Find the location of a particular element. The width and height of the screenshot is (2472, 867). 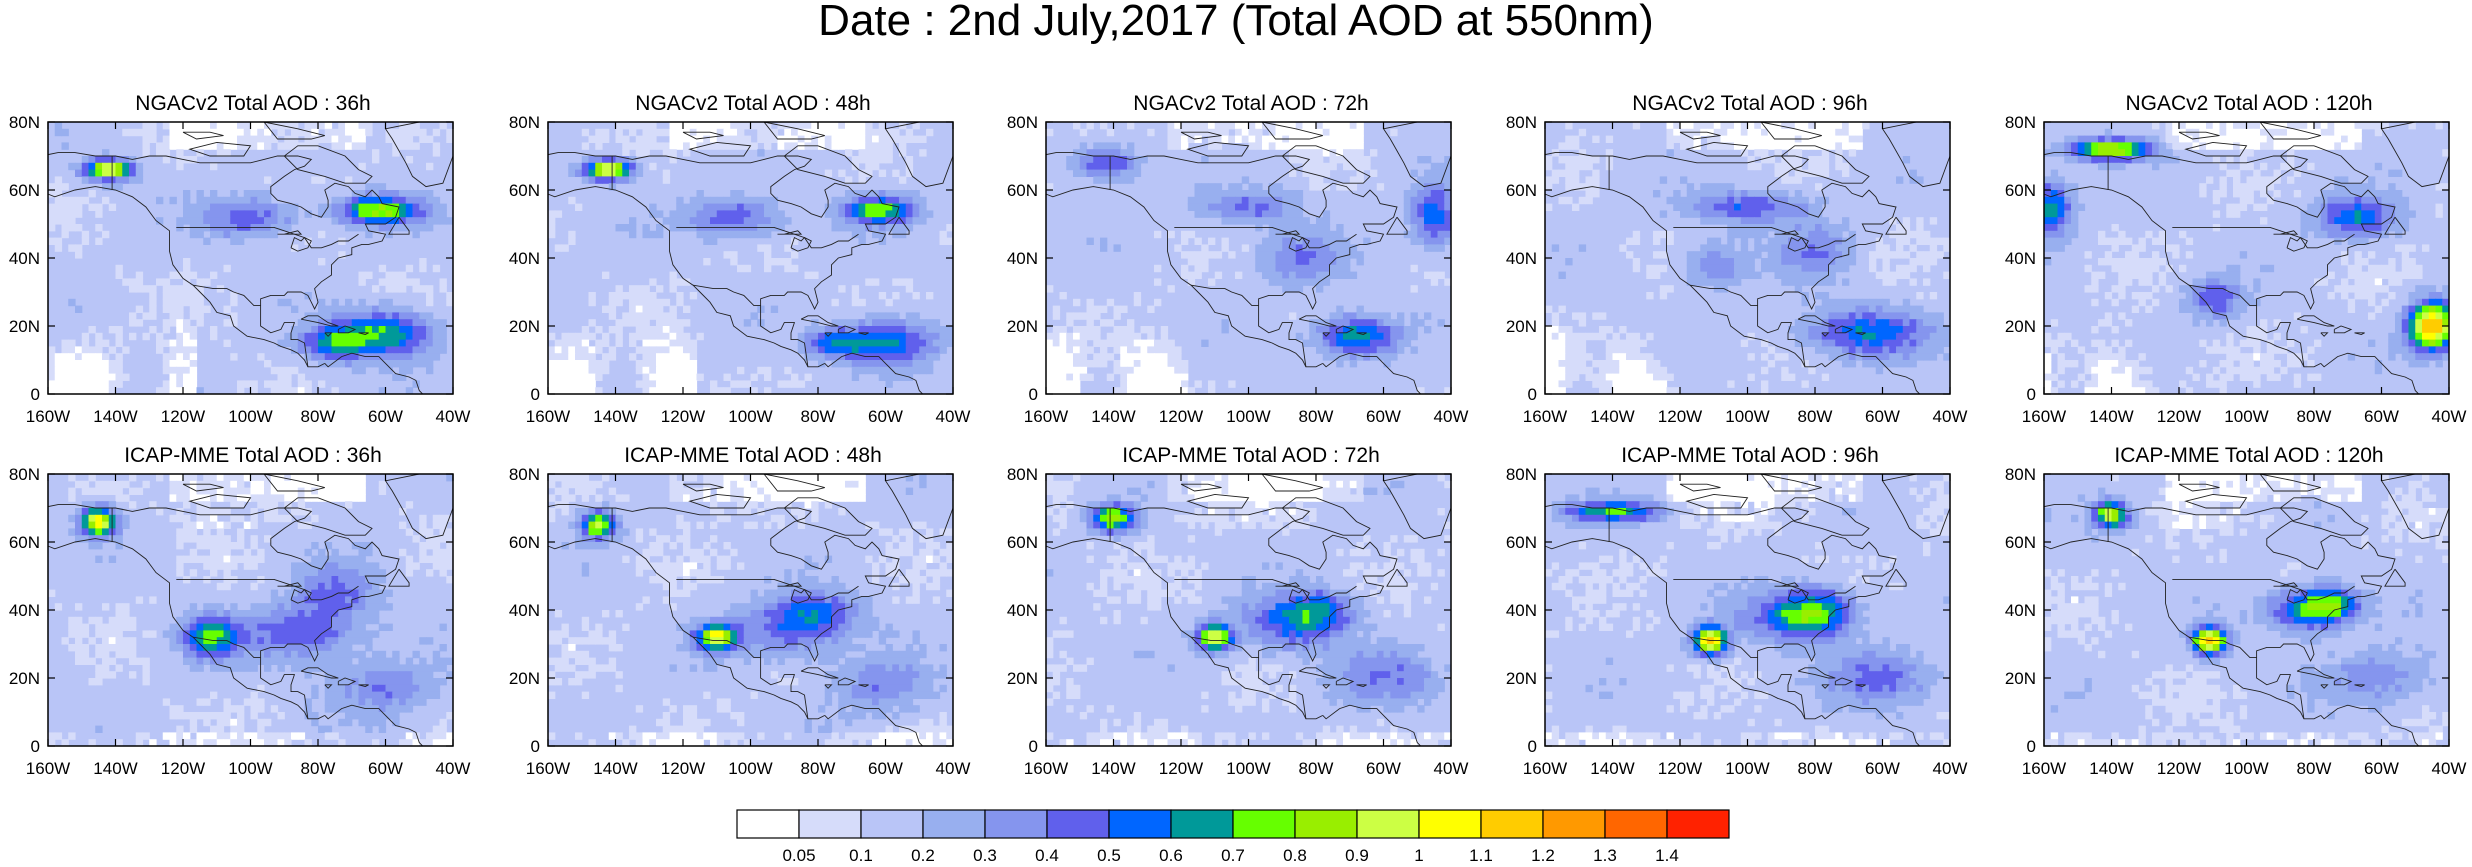

colorbar-label: 0.9 is located at coordinates (1357, 855).